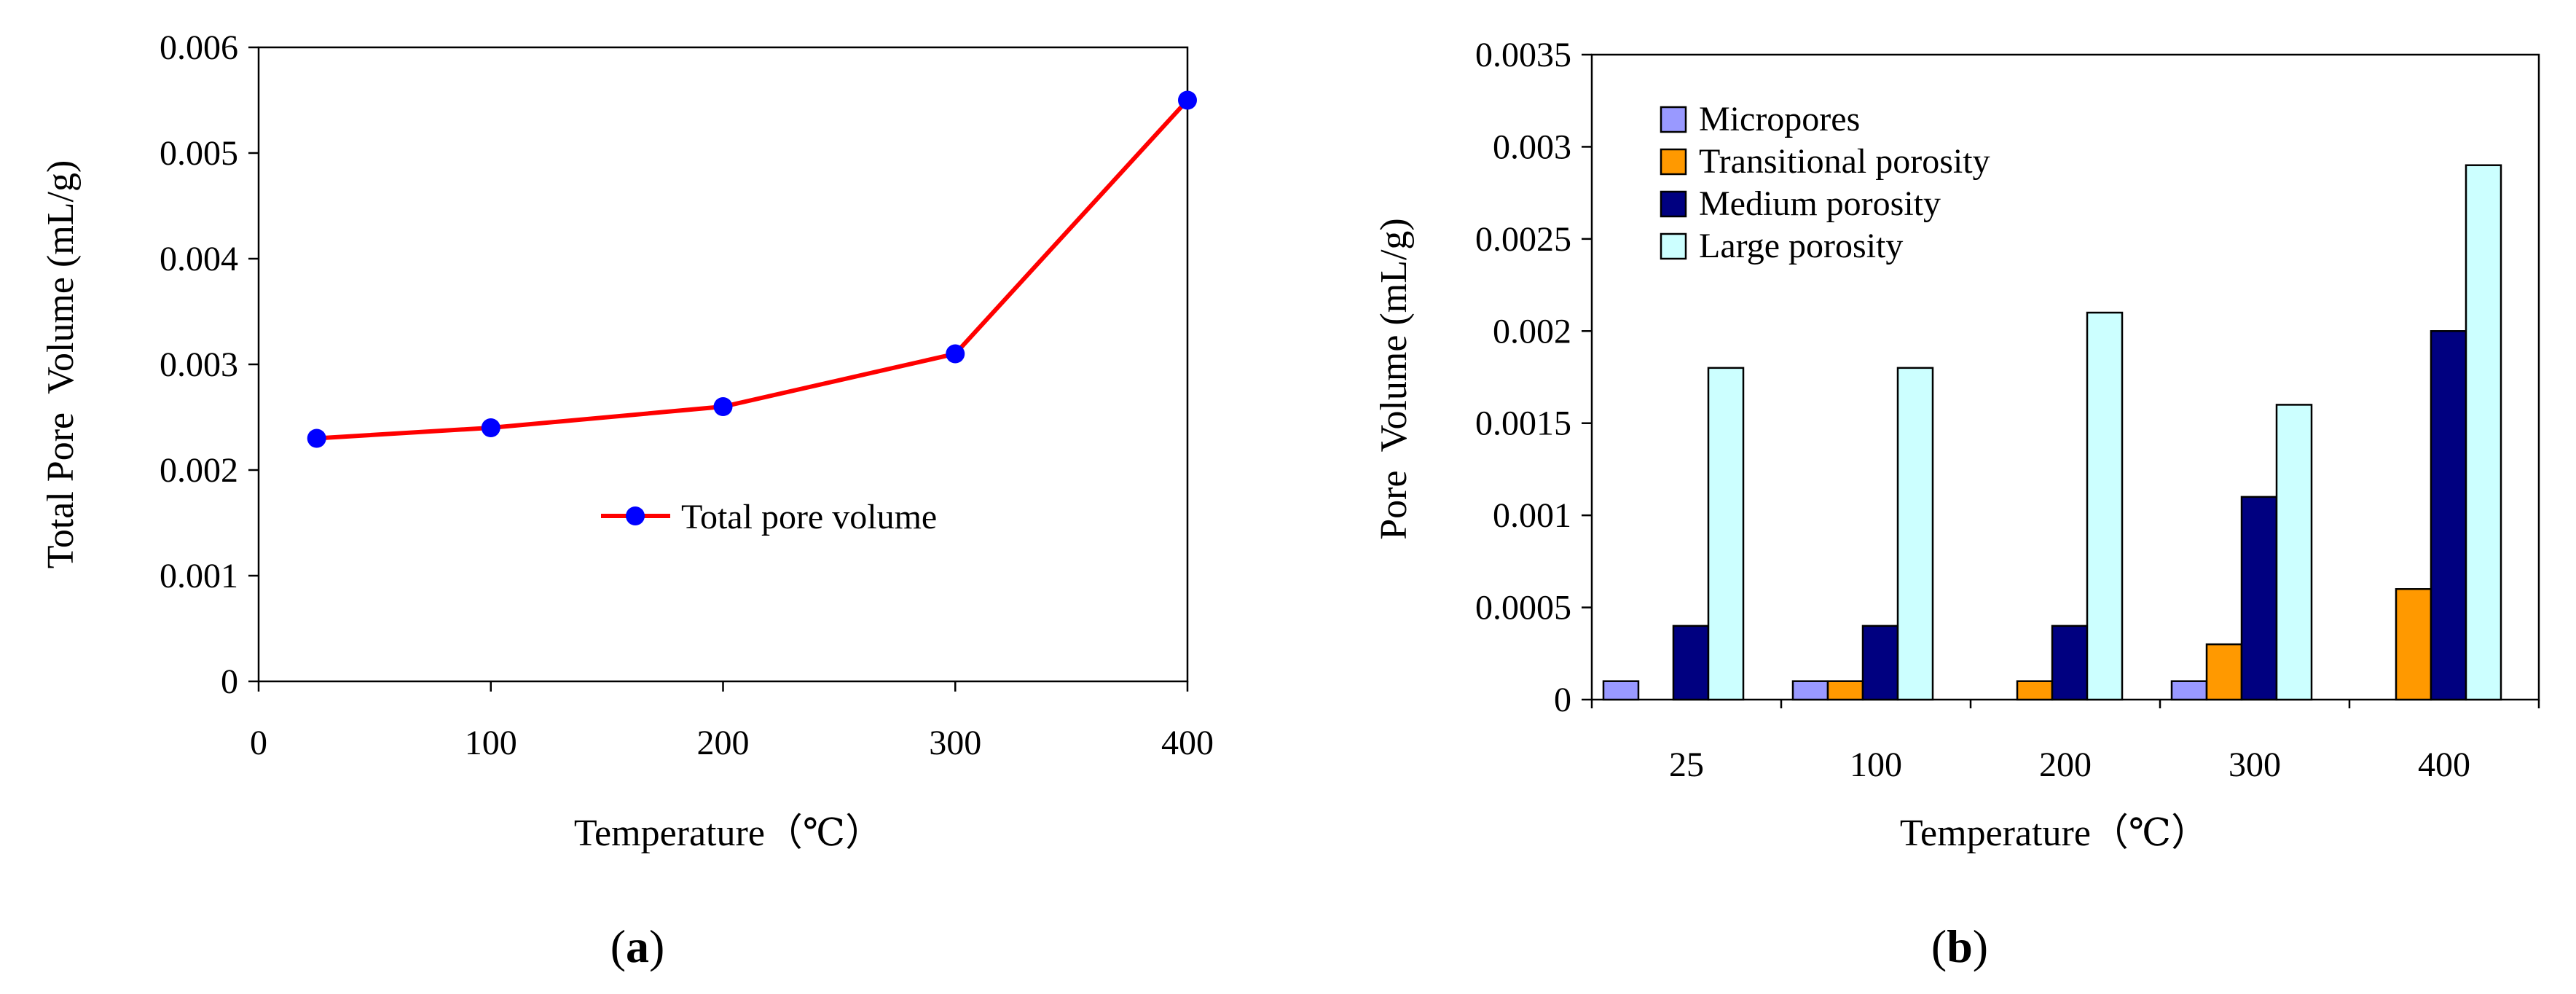 This screenshot has width=2576, height=994. What do you see at coordinates (809, 517) in the screenshot?
I see `legend-label-total-pore-volume: Total pore volume` at bounding box center [809, 517].